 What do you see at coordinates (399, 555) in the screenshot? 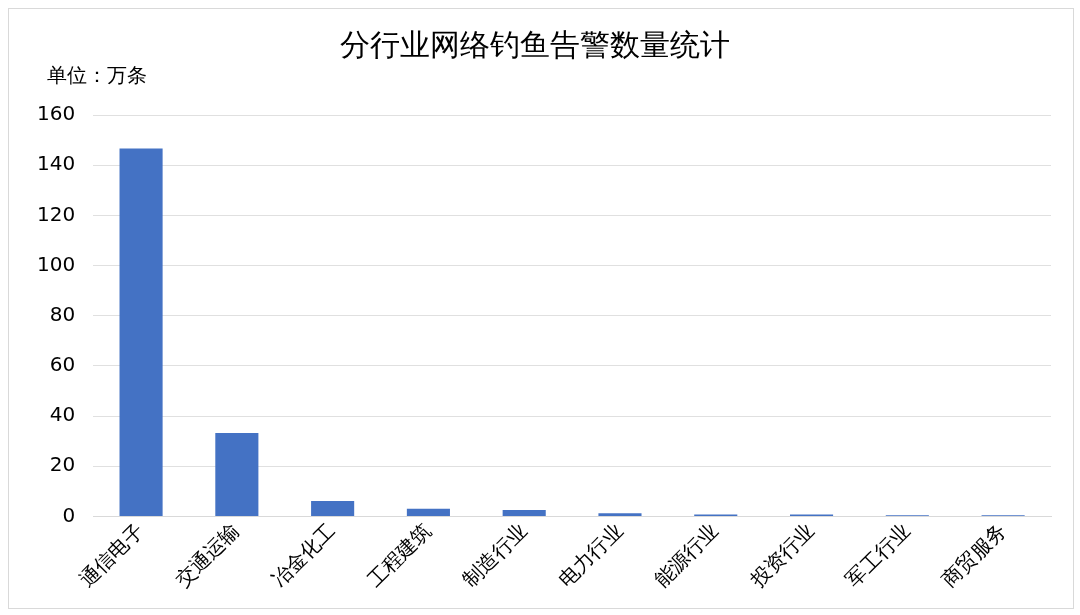
I see `x-tick-label: 工程建筑` at bounding box center [399, 555].